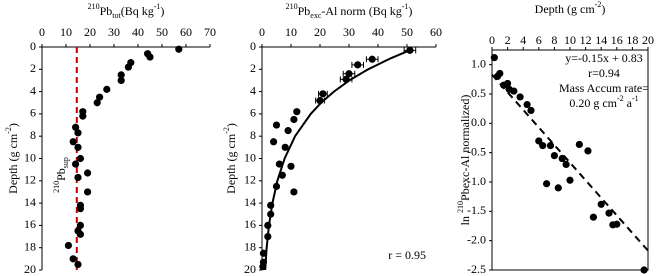 This screenshot has width=656, height=276. What do you see at coordinates (33, 135) in the screenshot?
I see `y-tick-label: 8` at bounding box center [33, 135].